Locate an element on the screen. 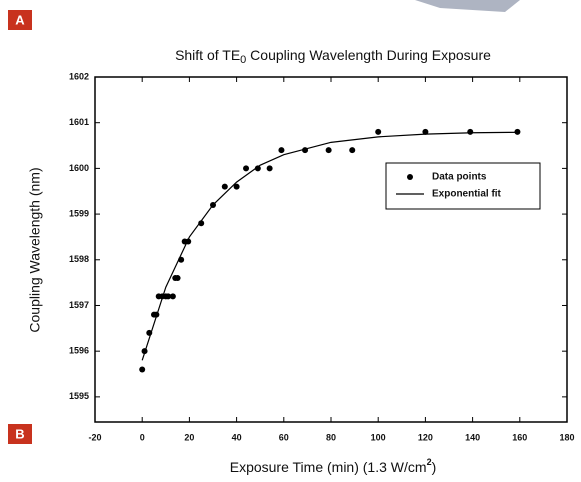  panel-label: B is located at coordinates (19, 433).